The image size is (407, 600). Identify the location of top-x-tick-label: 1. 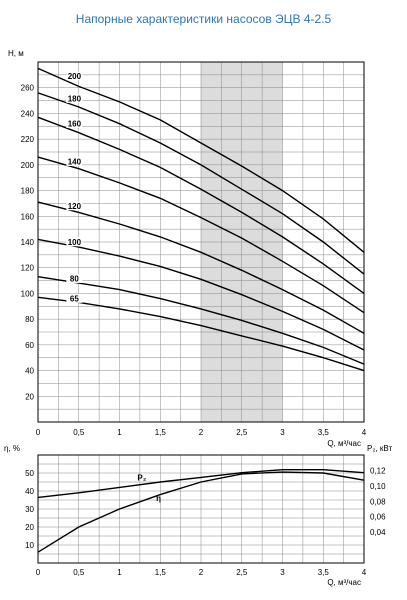
(119, 432).